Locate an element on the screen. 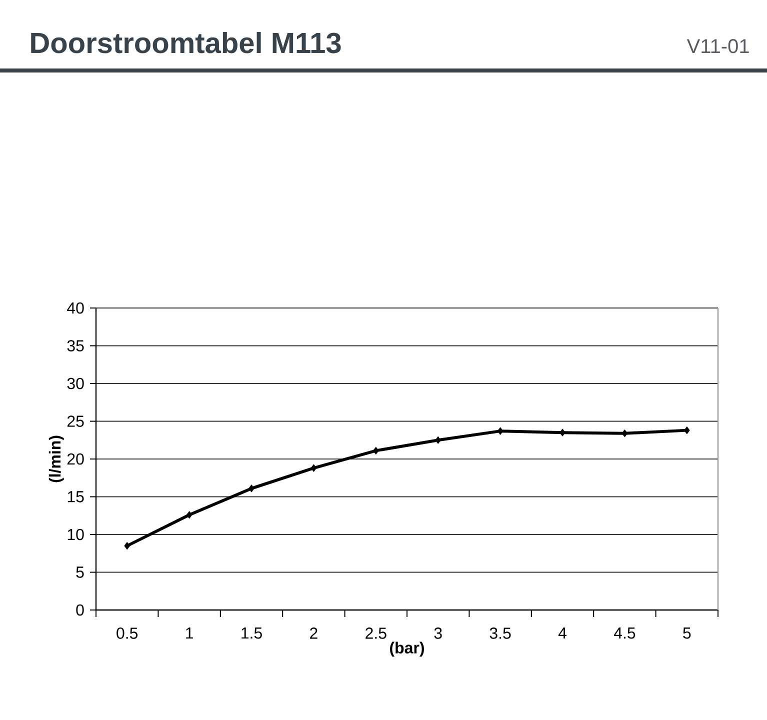 The width and height of the screenshot is (767, 720). x-axis-title: (bar) is located at coordinates (407, 649).